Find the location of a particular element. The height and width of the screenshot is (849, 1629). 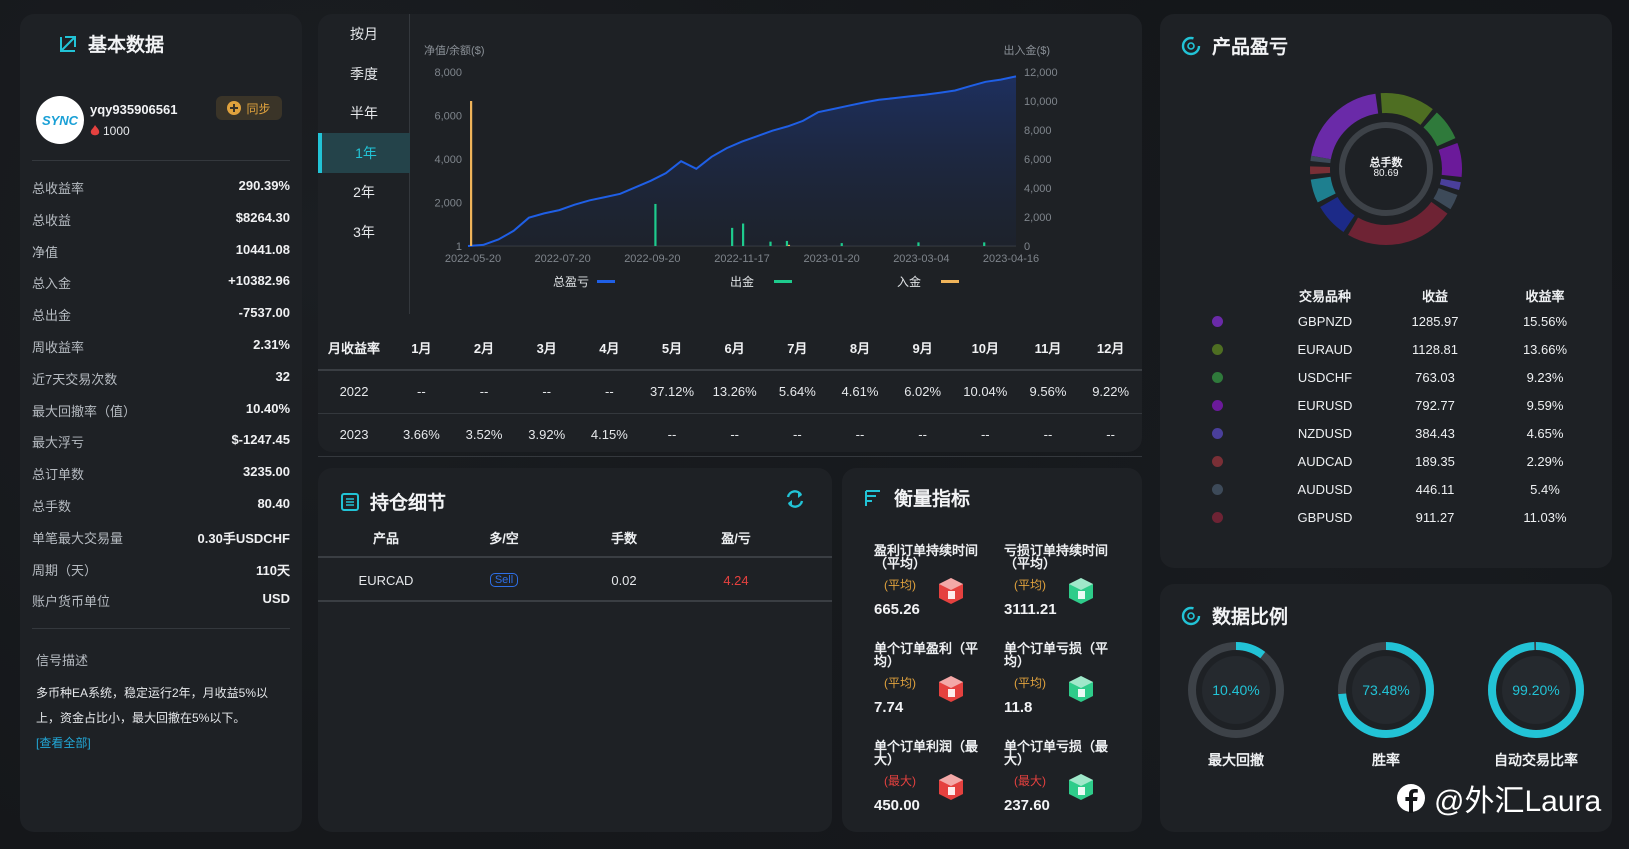

profit-row: AUDUSD 446.11 5.4% is located at coordinates (1386, 490).